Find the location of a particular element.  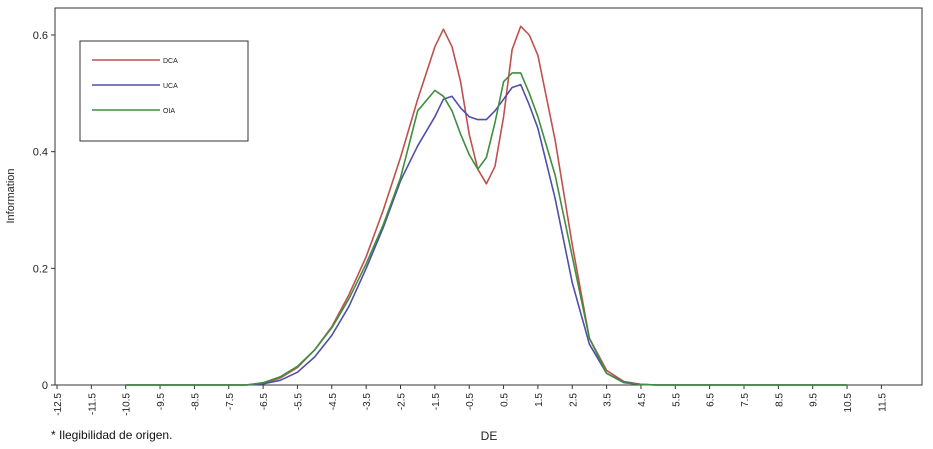

x-tick-label: -12.5 is located at coordinates (58, 404).